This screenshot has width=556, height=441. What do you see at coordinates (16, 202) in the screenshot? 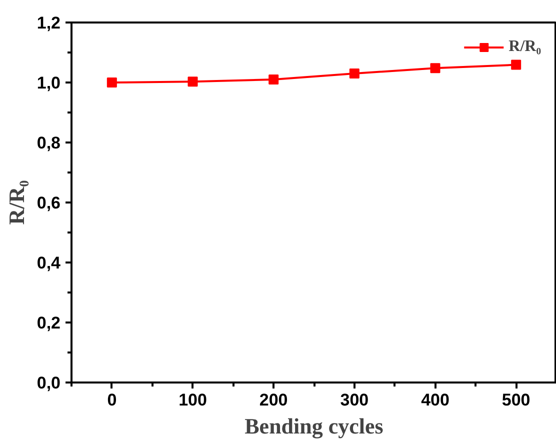
I see `y-axis-title: R/R₀` at bounding box center [16, 202].